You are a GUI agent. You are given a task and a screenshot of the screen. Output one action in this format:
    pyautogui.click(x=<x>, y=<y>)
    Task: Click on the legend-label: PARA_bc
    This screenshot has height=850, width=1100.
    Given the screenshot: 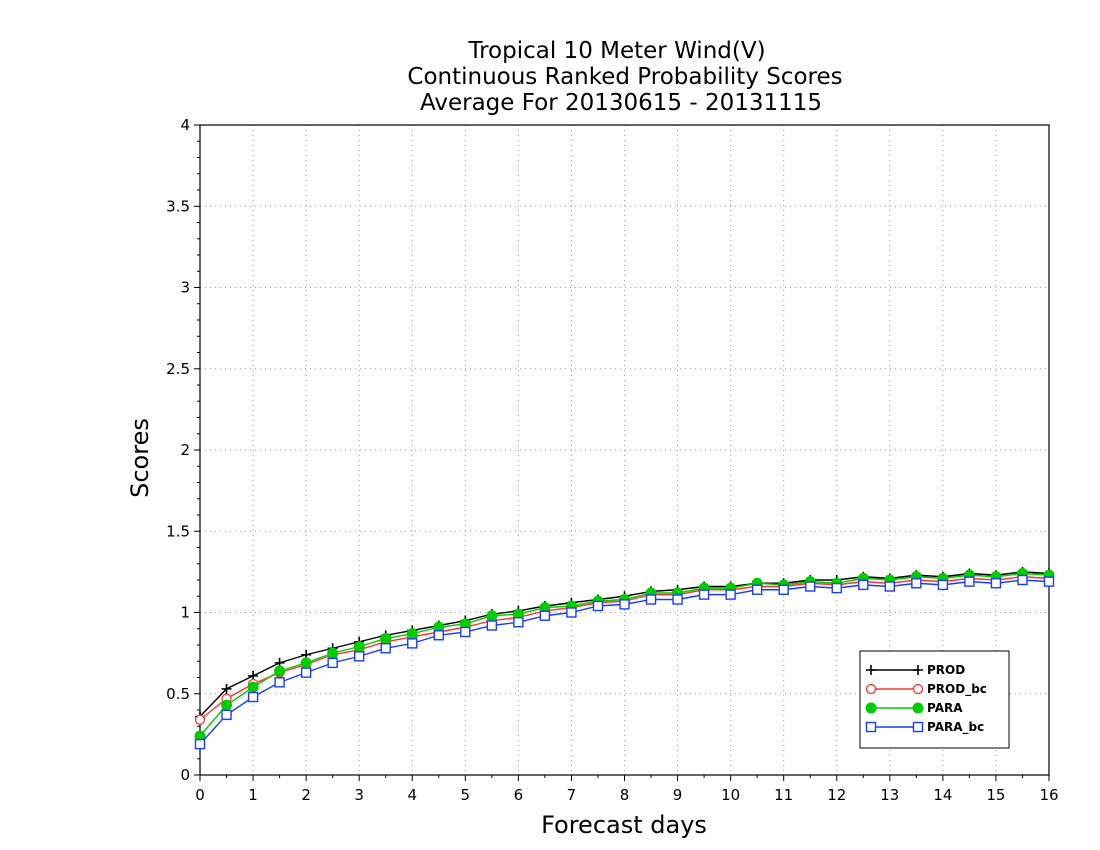 What is the action you would take?
    pyautogui.click(x=955, y=727)
    